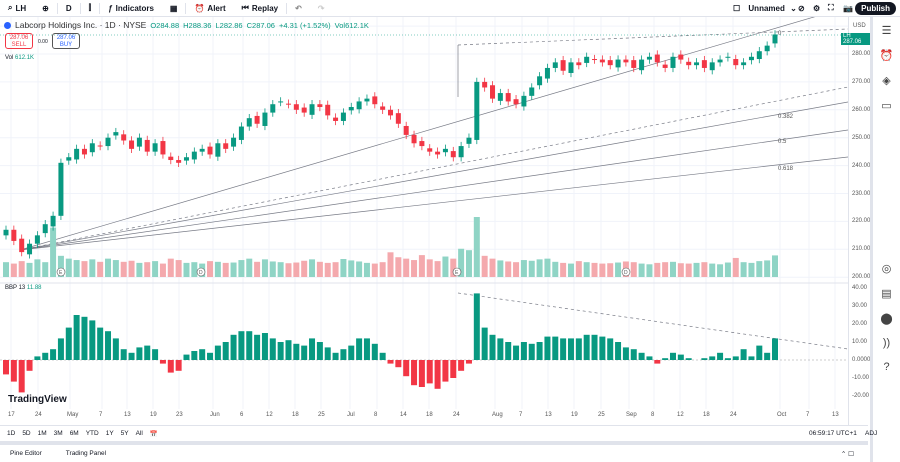  What do you see at coordinates (298, 8) in the screenshot?
I see `undo-button: ↶` at bounding box center [298, 8].